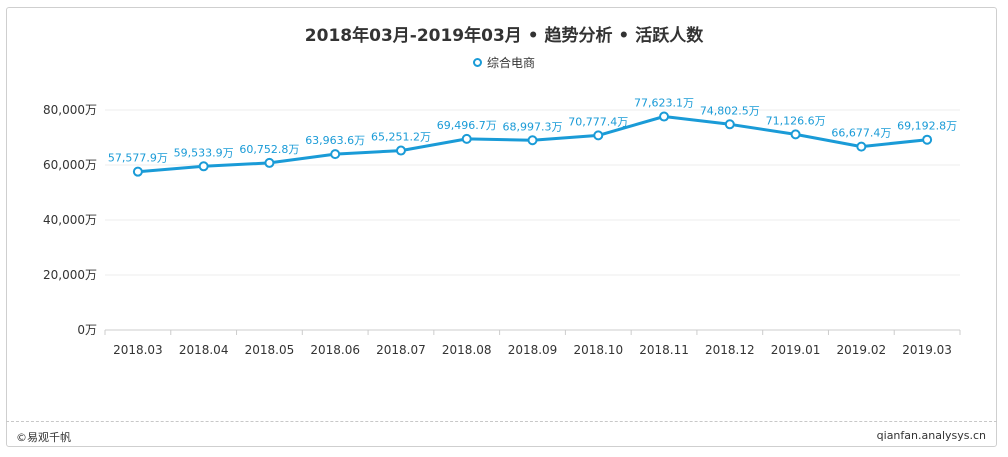  I want to click on series-points, so click(532, 144).